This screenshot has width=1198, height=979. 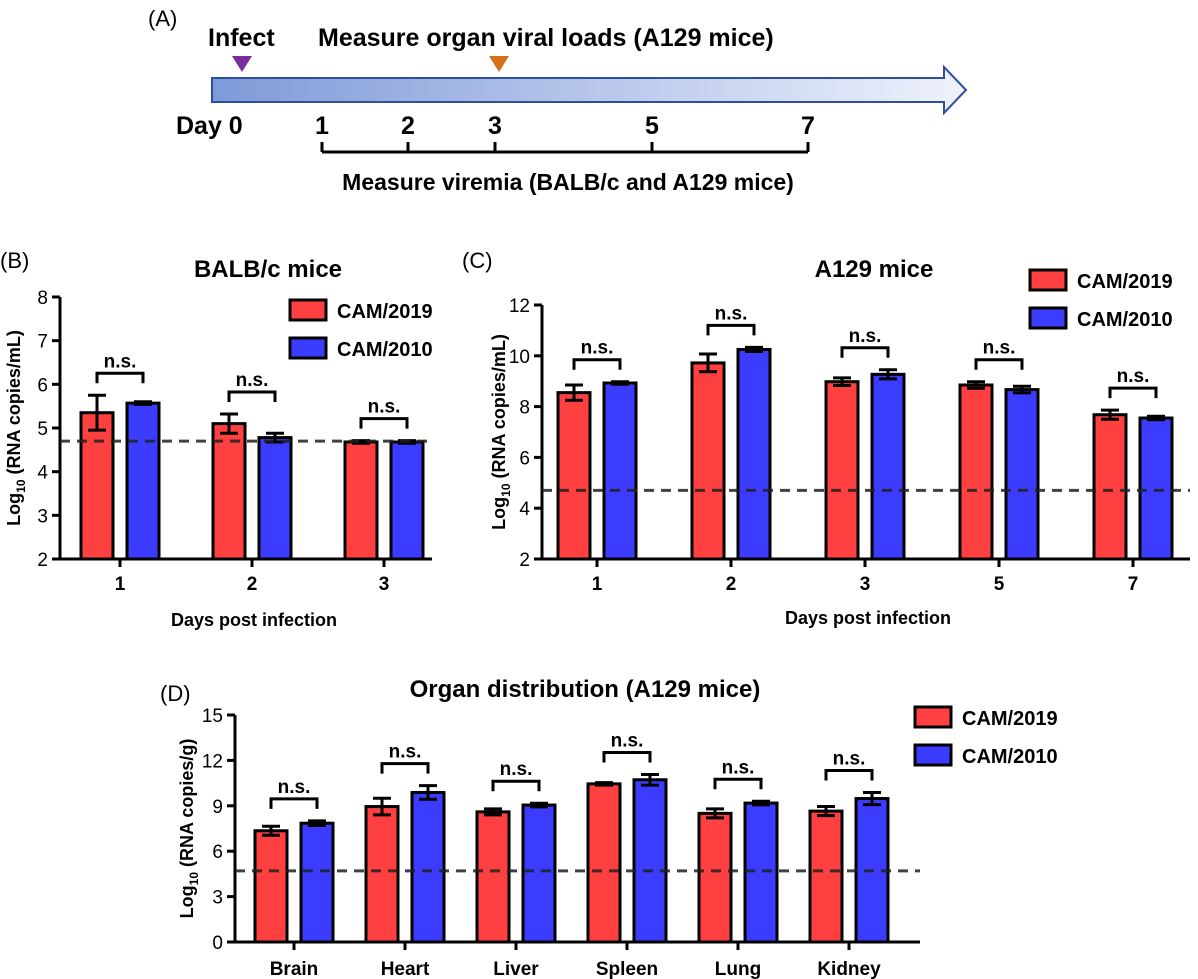 What do you see at coordinates (42, 429) in the screenshot?
I see `y-tick-label: 5` at bounding box center [42, 429].